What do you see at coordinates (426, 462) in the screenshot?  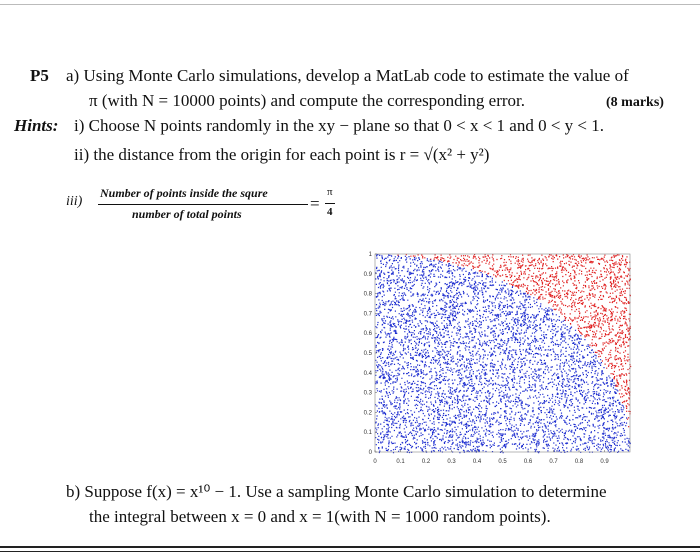 I see `x-tick-label: 0.2` at bounding box center [426, 462].